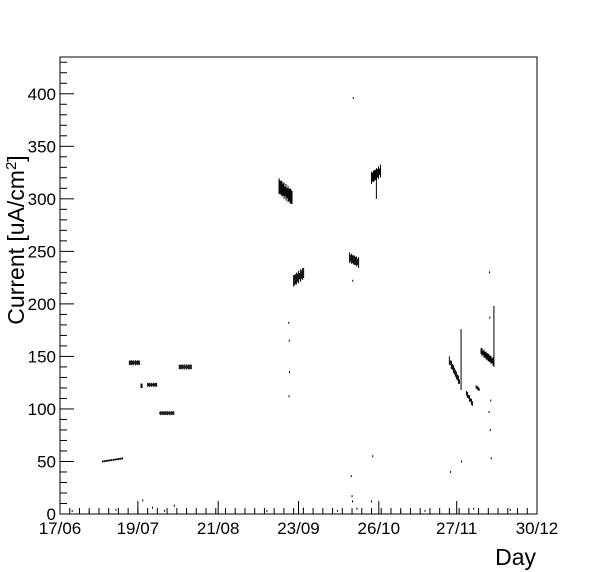 Image resolution: width=596 pixels, height=572 pixels. What do you see at coordinates (138, 528) in the screenshot?
I see `x-tick-label: 19/07` at bounding box center [138, 528].